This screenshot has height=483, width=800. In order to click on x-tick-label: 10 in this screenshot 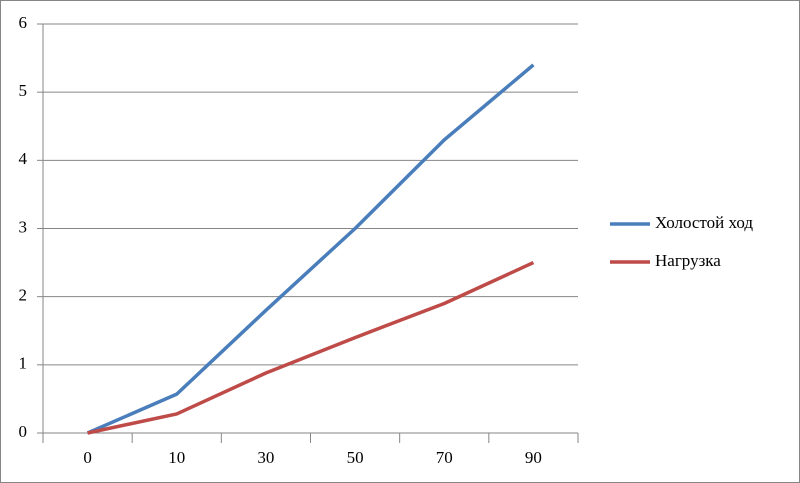, I will do `click(176, 457)`.